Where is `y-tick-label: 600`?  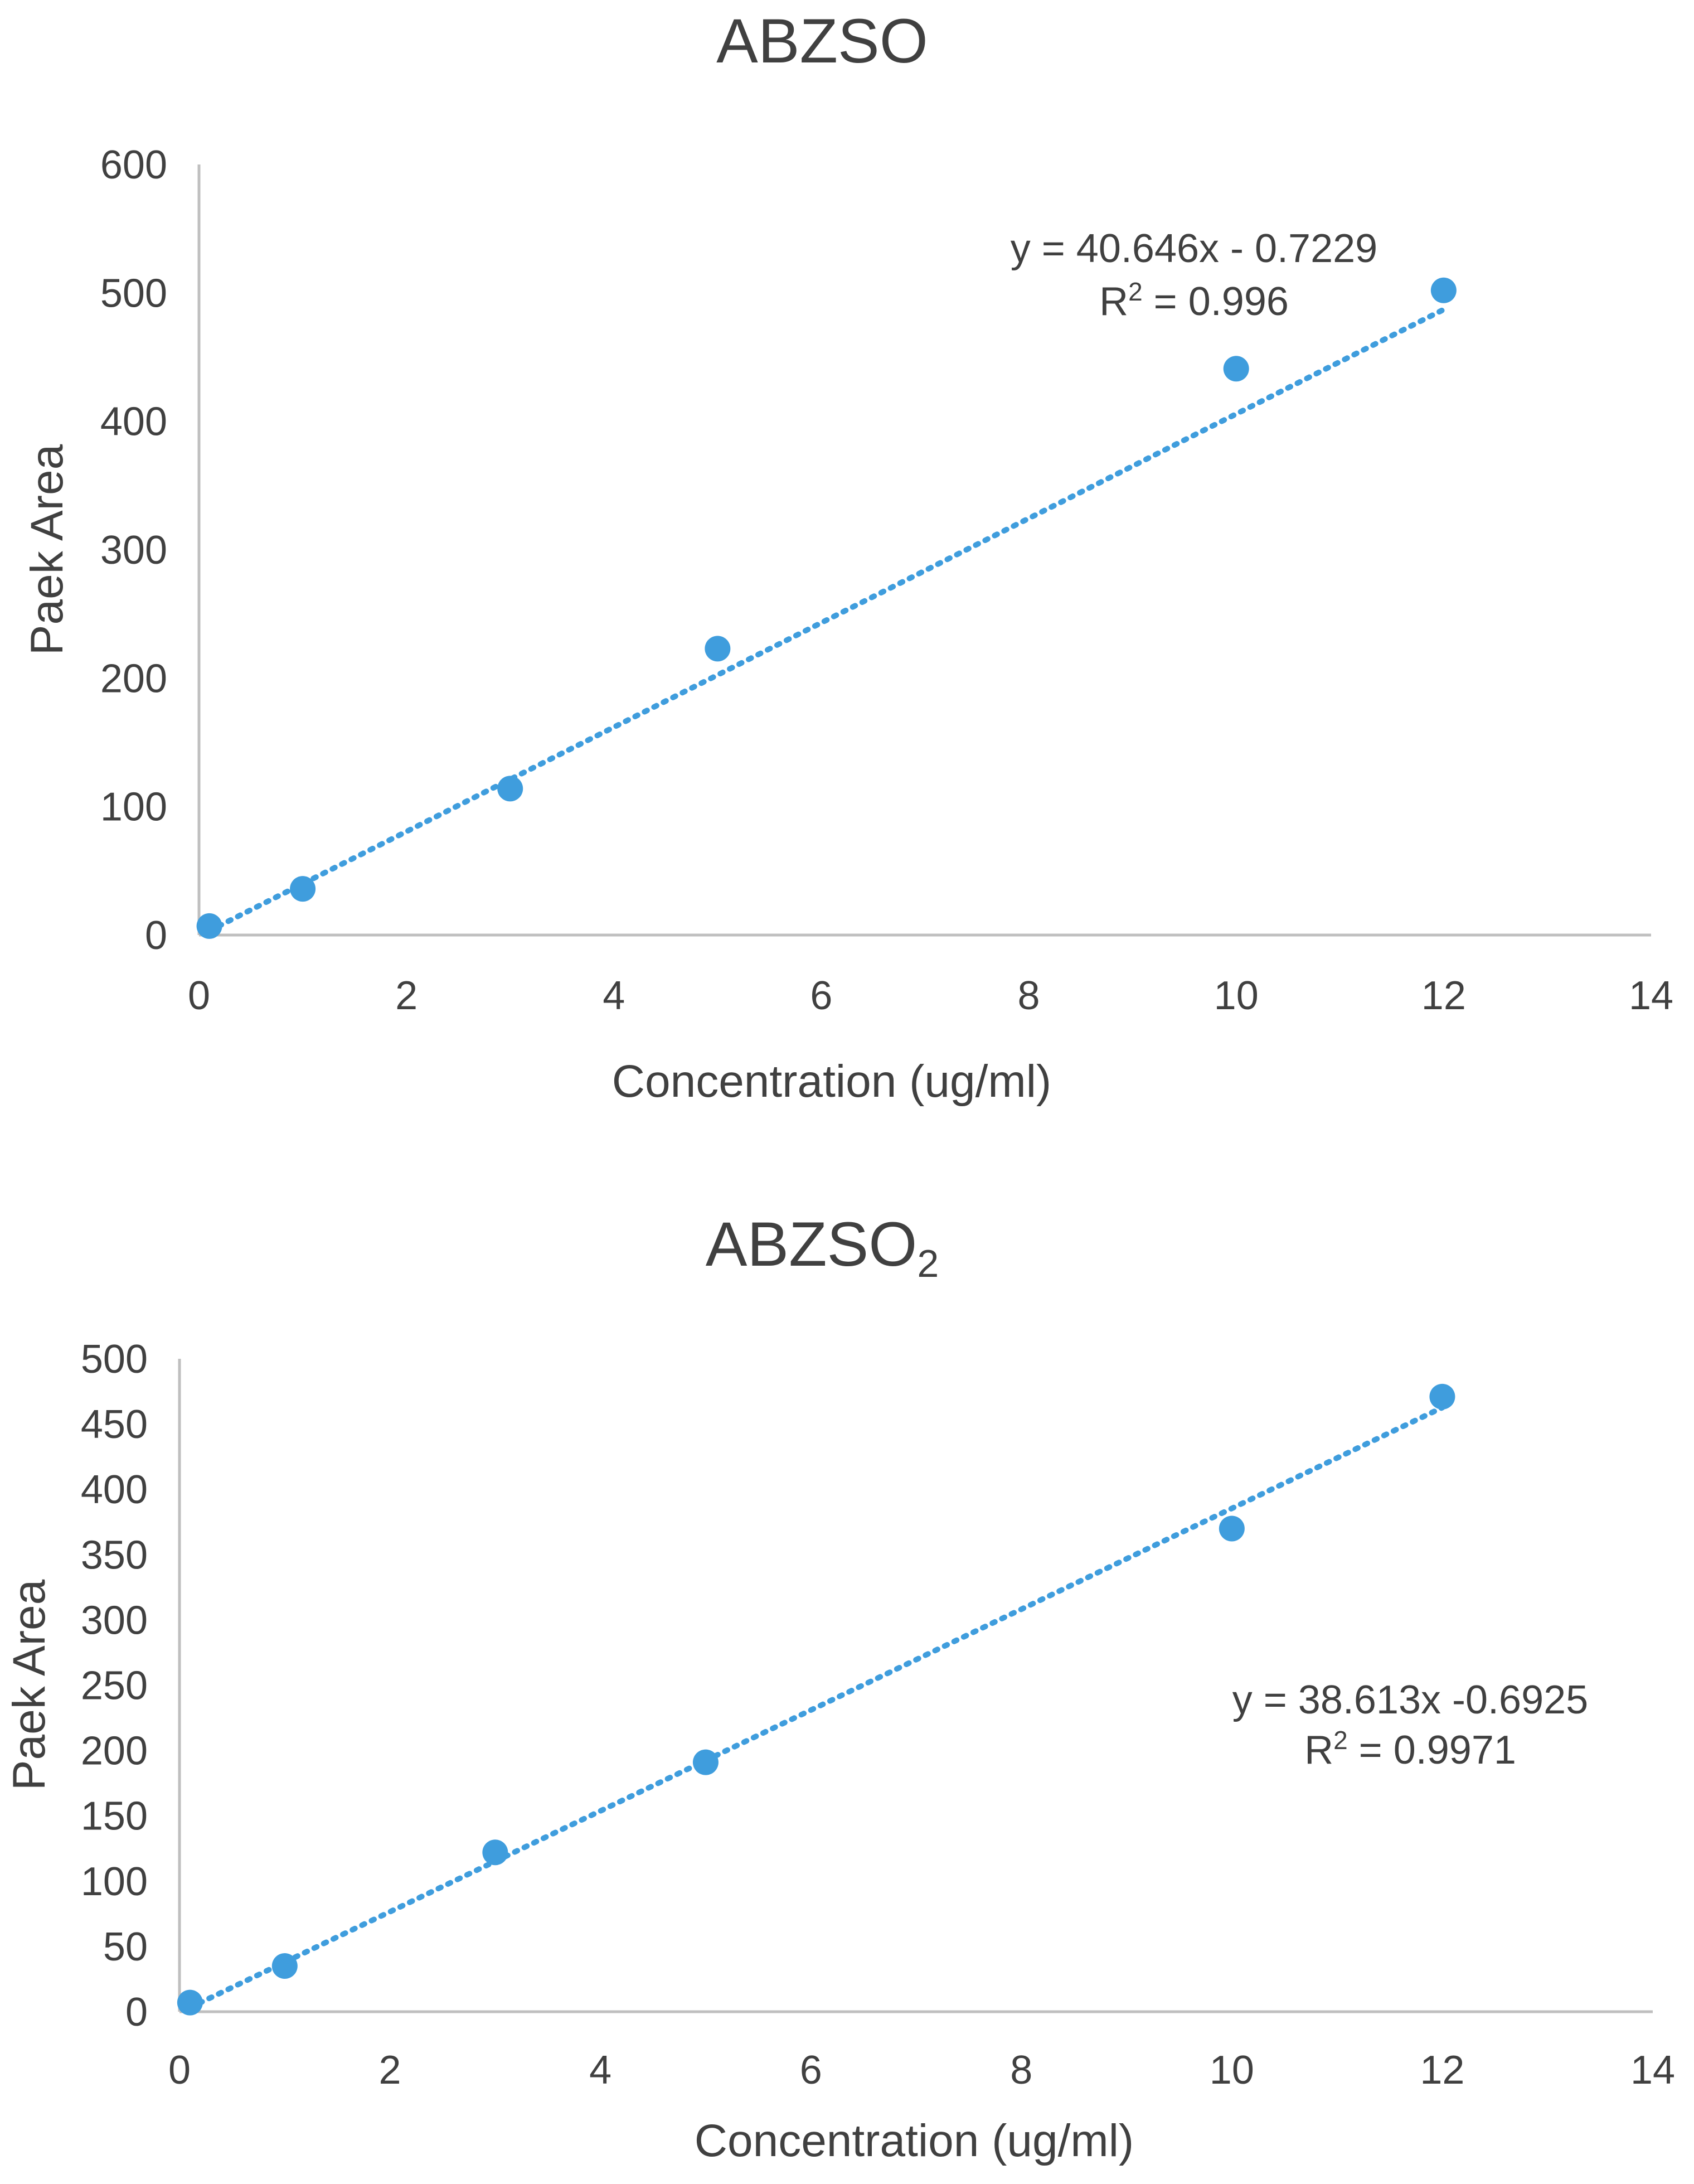 y-tick-label: 600 is located at coordinates (133, 165).